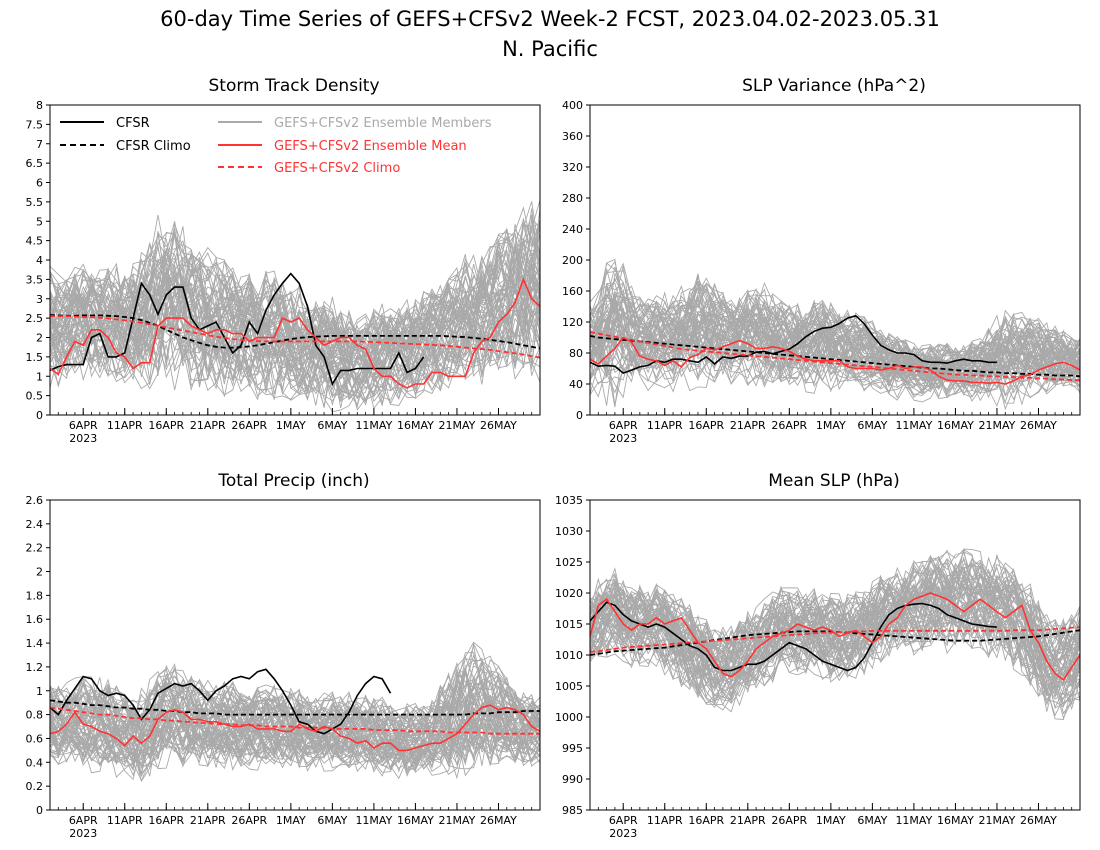  I want to click on y-tick-label: 1.8, so click(35, 595).